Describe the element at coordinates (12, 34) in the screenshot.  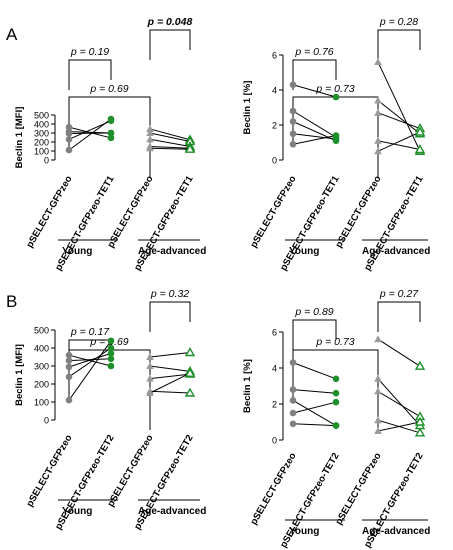
I see `panel-letter-a: A` at that location.